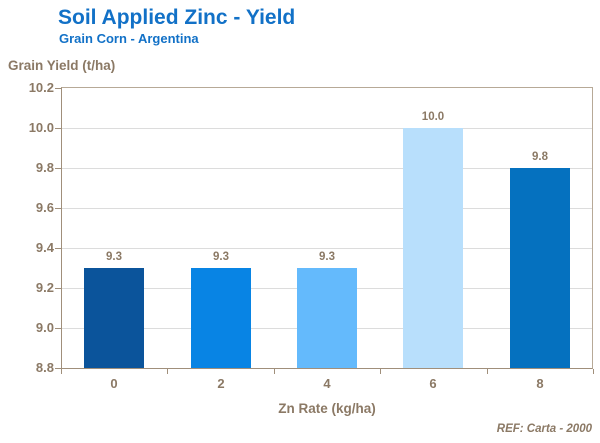 This screenshot has width=600, height=443. Describe the element at coordinates (540, 157) in the screenshot. I see `bar-value-label: 9.8` at that location.